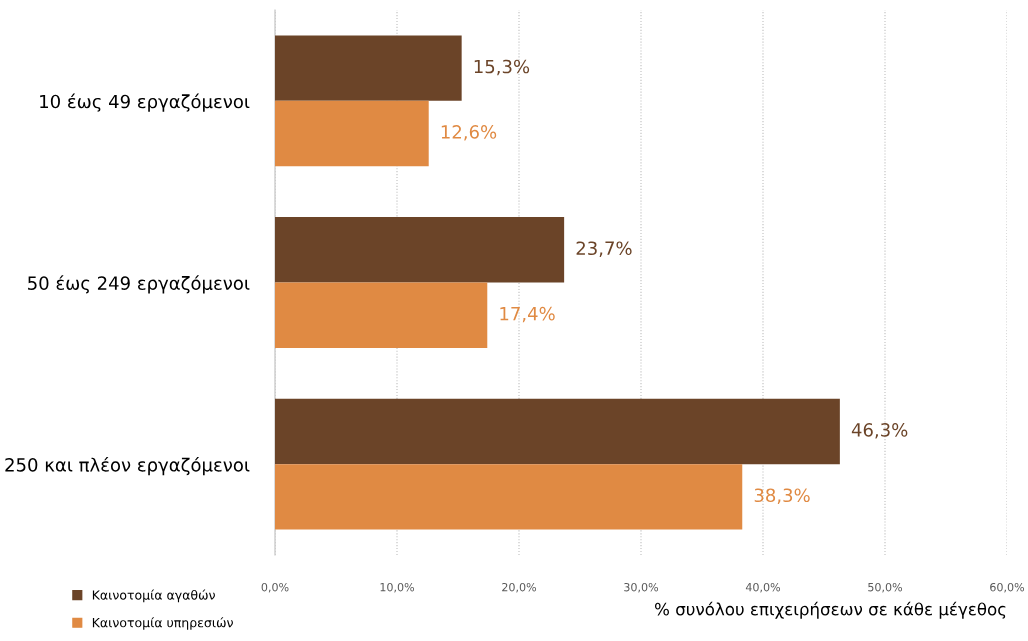 The image size is (1028, 641). What do you see at coordinates (127, 466) in the screenshot?
I see `y-tick-label: 250 και πλέον εργαζόμενοι` at bounding box center [127, 466].